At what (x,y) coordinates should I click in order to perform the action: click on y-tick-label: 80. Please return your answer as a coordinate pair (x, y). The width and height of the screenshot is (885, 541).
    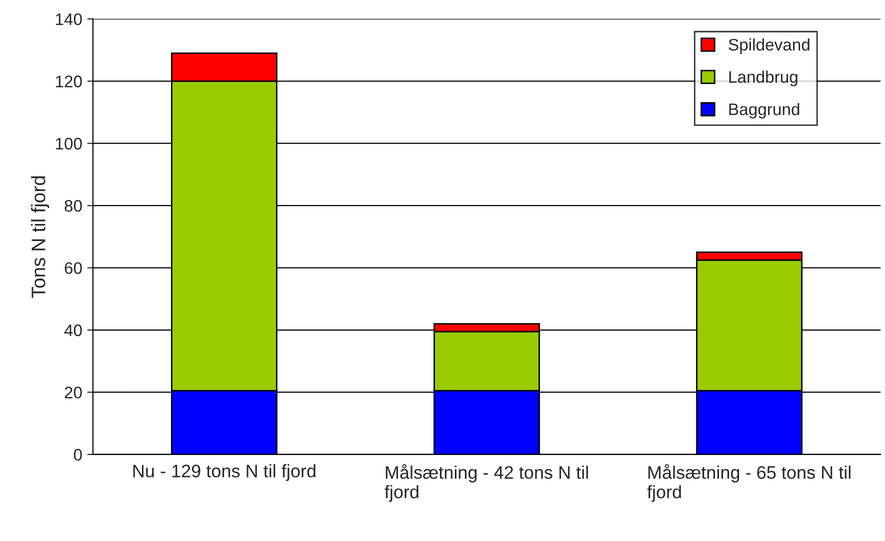
    Looking at the image, I should click on (73, 206).